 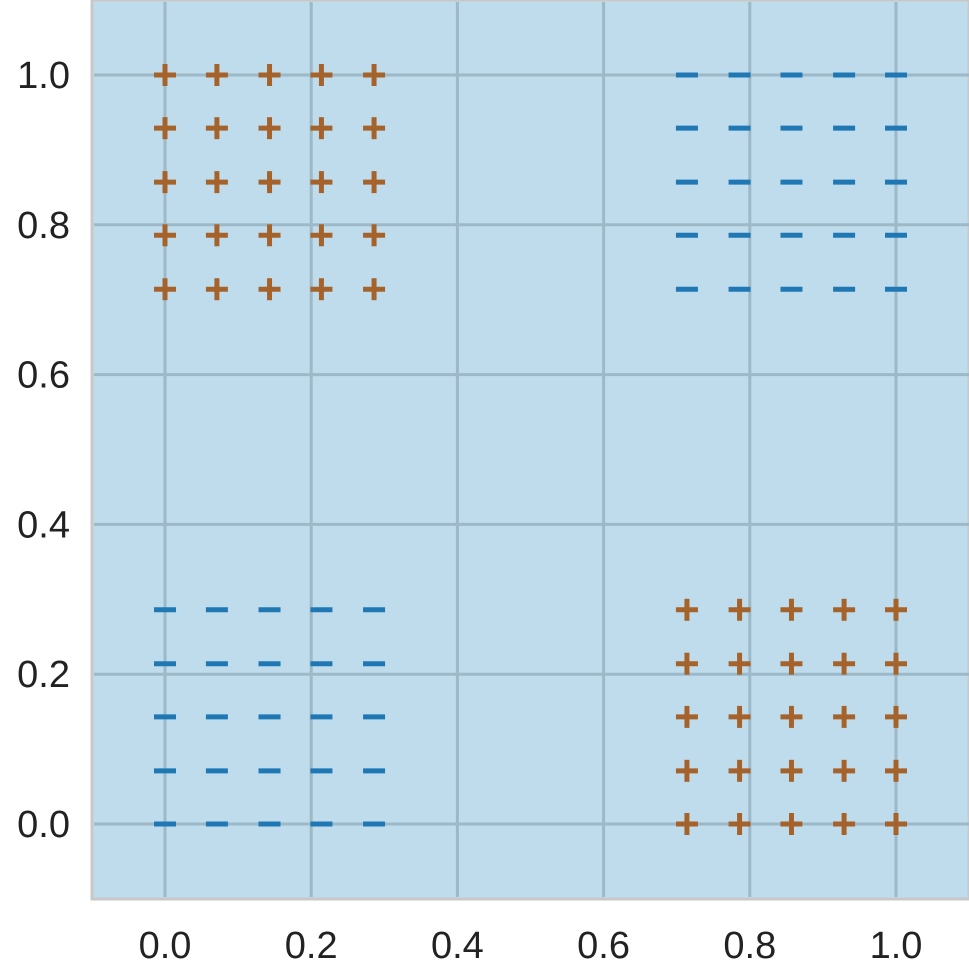 What do you see at coordinates (43, 226) in the screenshot?
I see `y-tick-label: 0.8` at bounding box center [43, 226].